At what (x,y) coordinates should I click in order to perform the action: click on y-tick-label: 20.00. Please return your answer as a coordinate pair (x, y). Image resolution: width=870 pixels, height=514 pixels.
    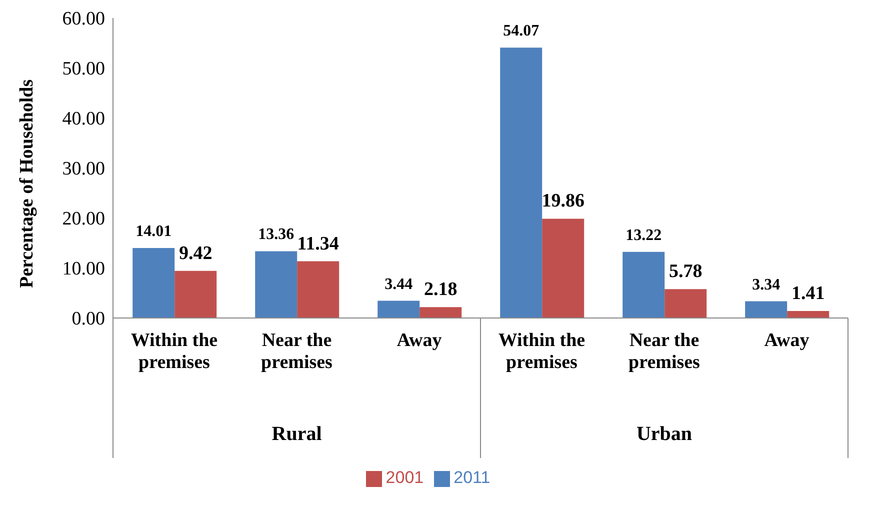
    Looking at the image, I should click on (83, 219).